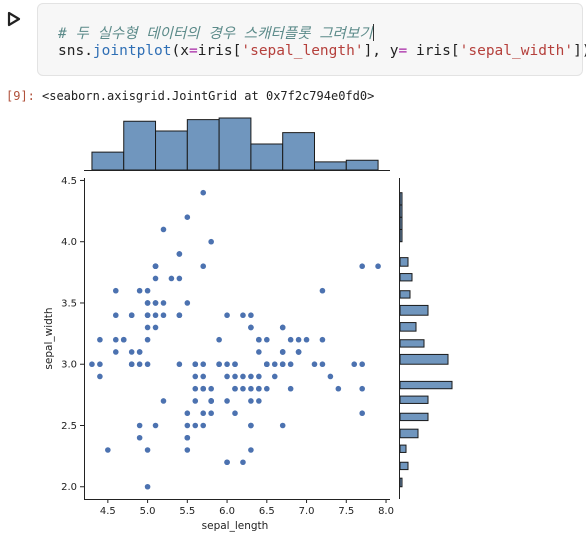  Describe the element at coordinates (235, 526) in the screenshot. I see `x-axis-label: sepal_length` at that location.